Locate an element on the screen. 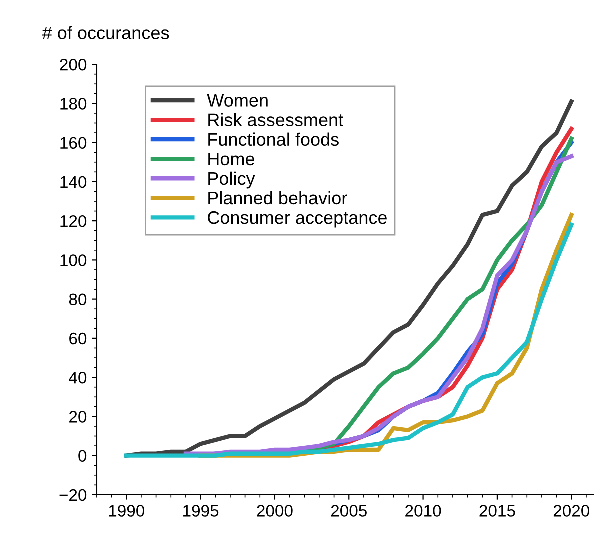  y-tick-label: 20 is located at coordinates (78, 417).